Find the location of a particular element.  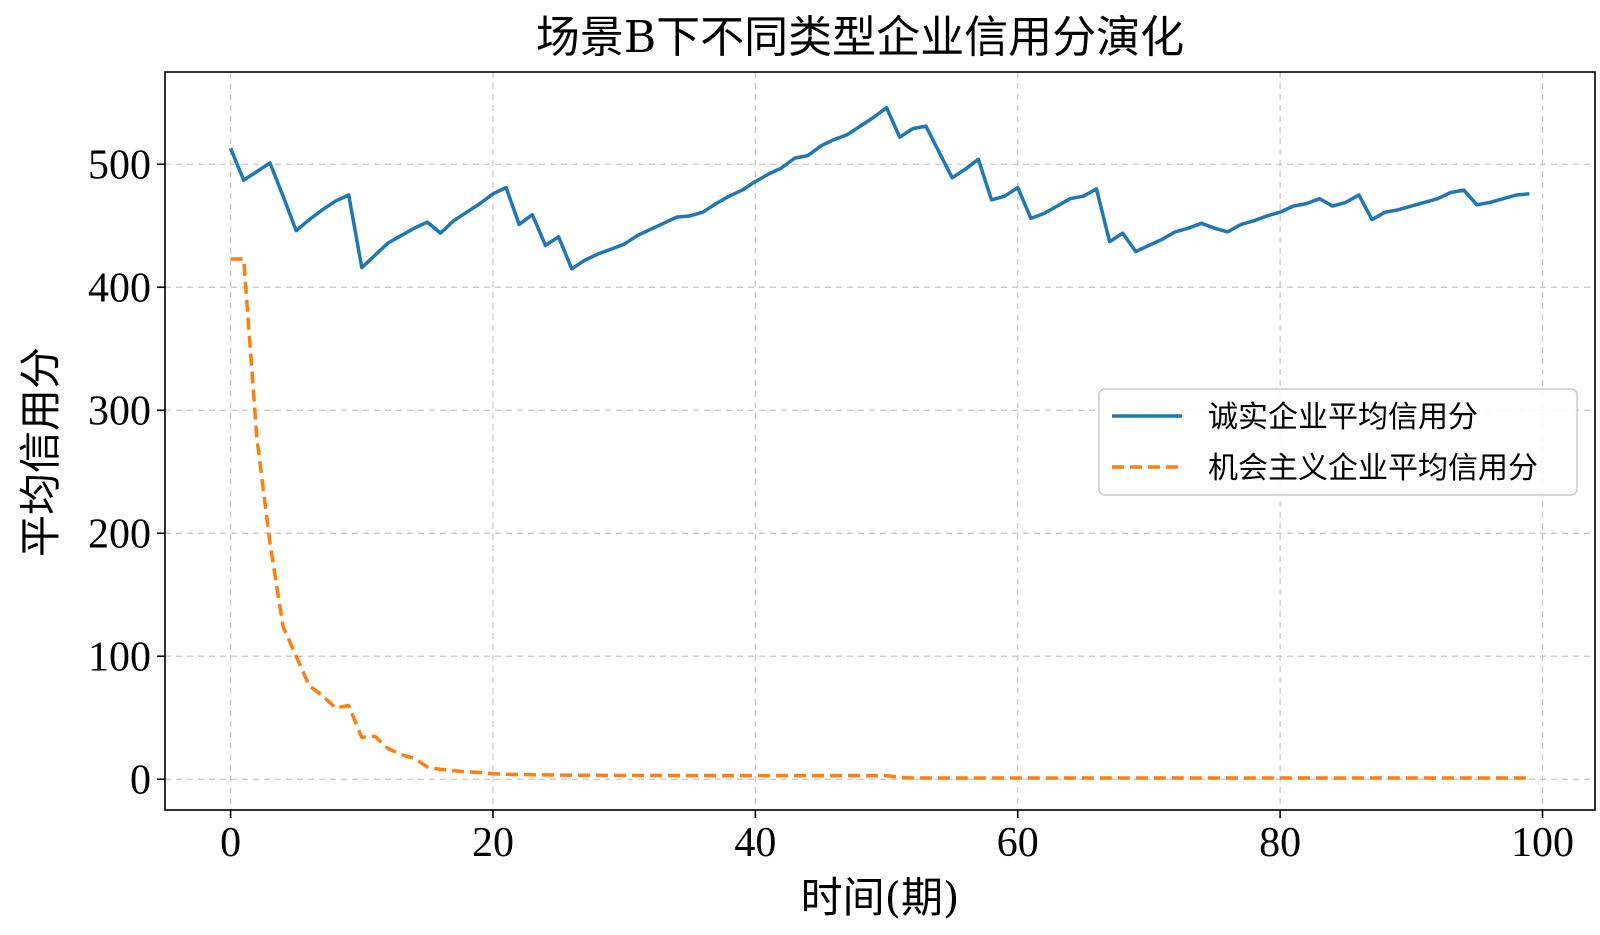

legend-label: 诚实企业平均信用分 is located at coordinates (1343, 417).